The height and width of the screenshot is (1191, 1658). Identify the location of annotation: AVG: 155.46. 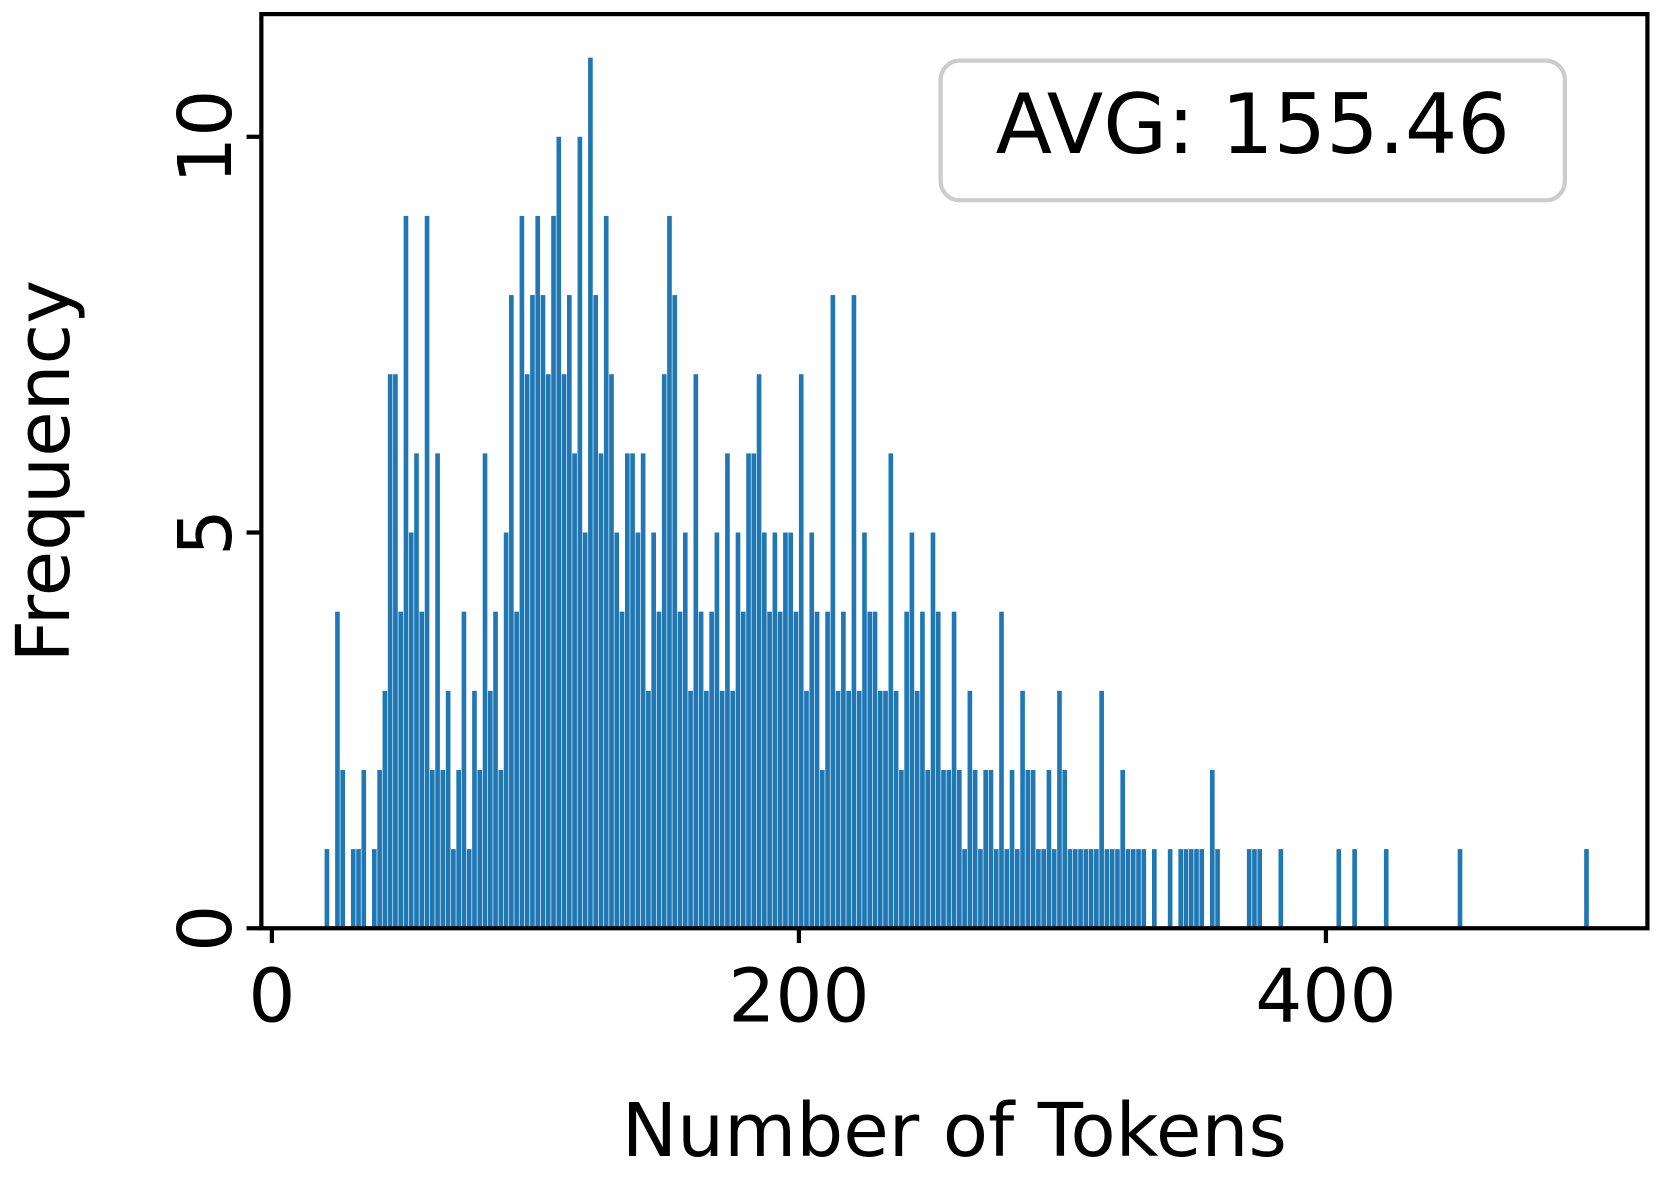
(1253, 125).